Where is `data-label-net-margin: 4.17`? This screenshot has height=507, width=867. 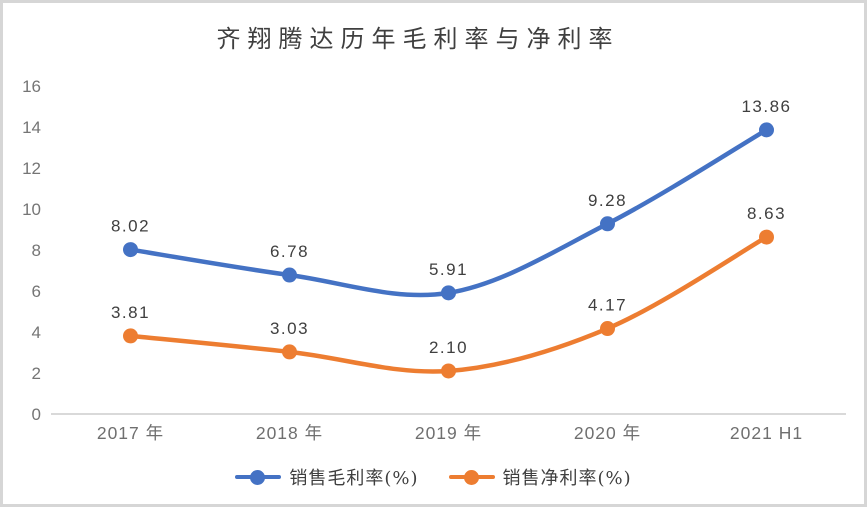
data-label-net-margin: 4.17 is located at coordinates (607, 305).